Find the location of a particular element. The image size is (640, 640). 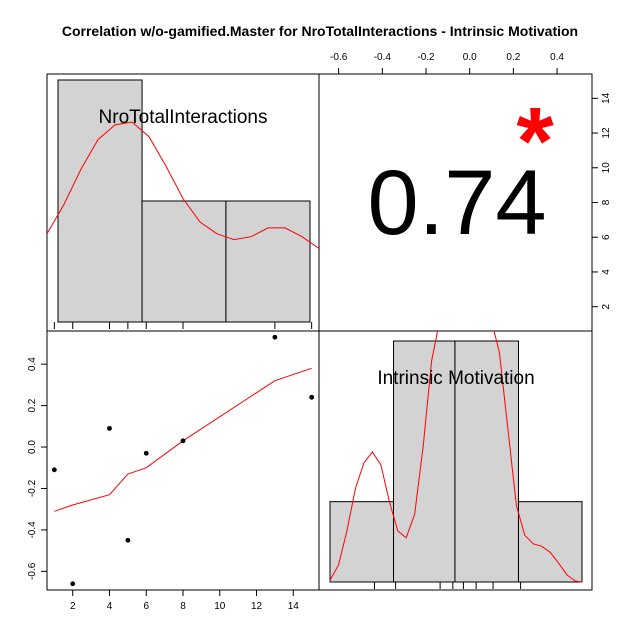

bottom-axis-tick-label: 4 is located at coordinates (110, 606).